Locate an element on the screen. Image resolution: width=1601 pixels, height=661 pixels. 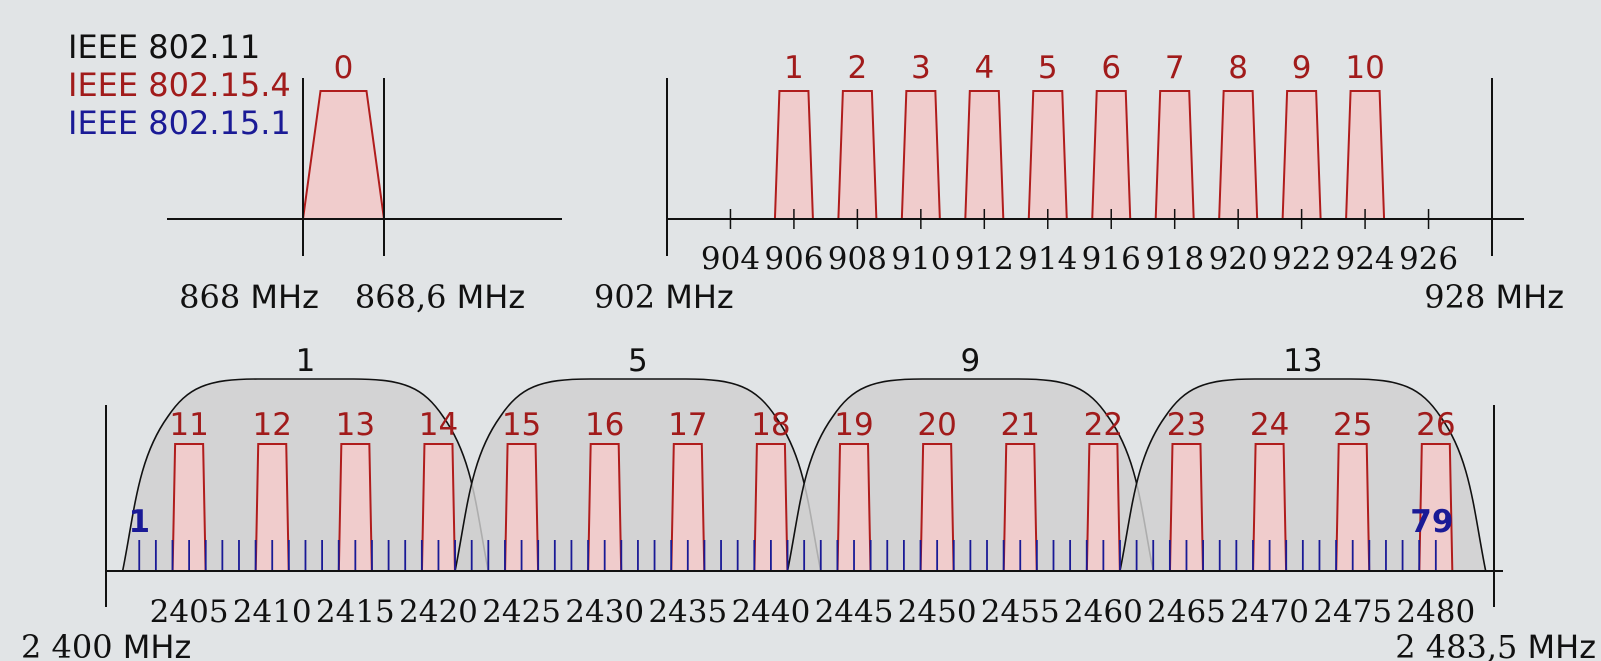
tick-label-904: 904 is located at coordinates (730, 259).